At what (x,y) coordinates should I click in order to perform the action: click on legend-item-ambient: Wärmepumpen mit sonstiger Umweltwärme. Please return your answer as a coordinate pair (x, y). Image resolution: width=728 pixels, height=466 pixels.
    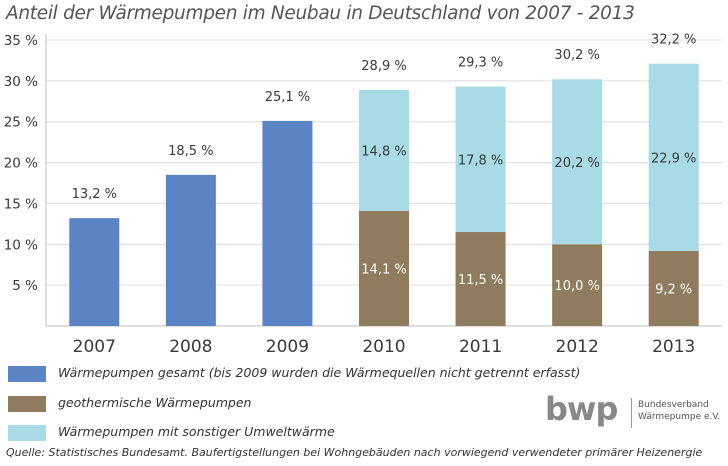
    Looking at the image, I should click on (171, 432).